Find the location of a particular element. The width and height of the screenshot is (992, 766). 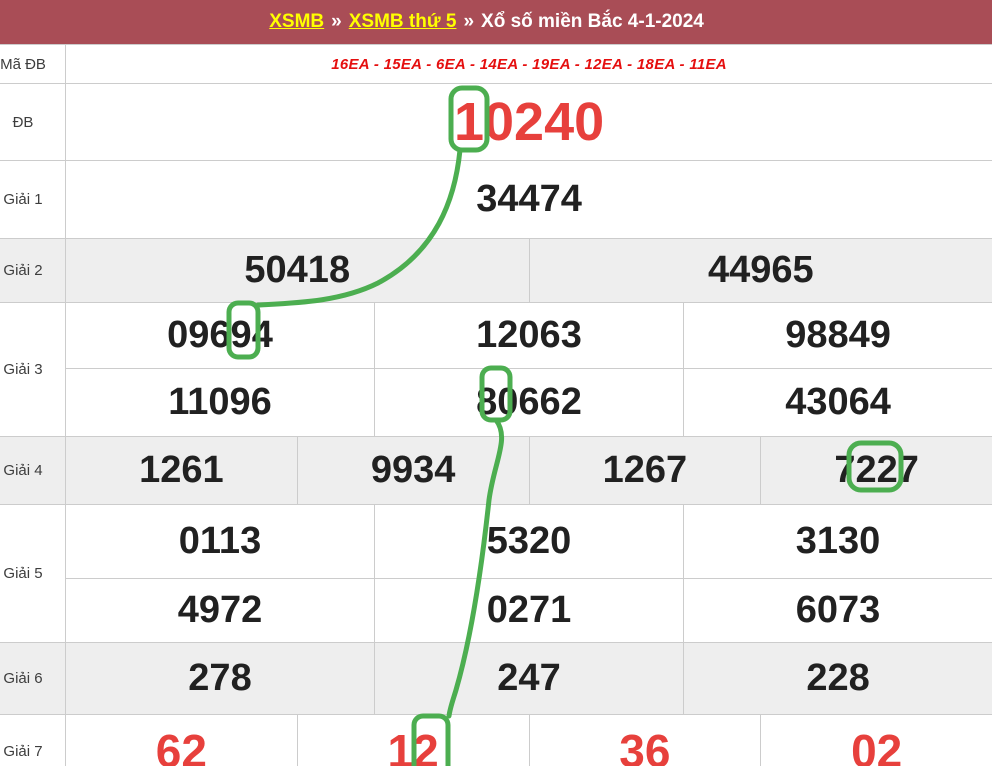

row-giai-3-line-2: 11096 80662 43064 is located at coordinates (496, 402).